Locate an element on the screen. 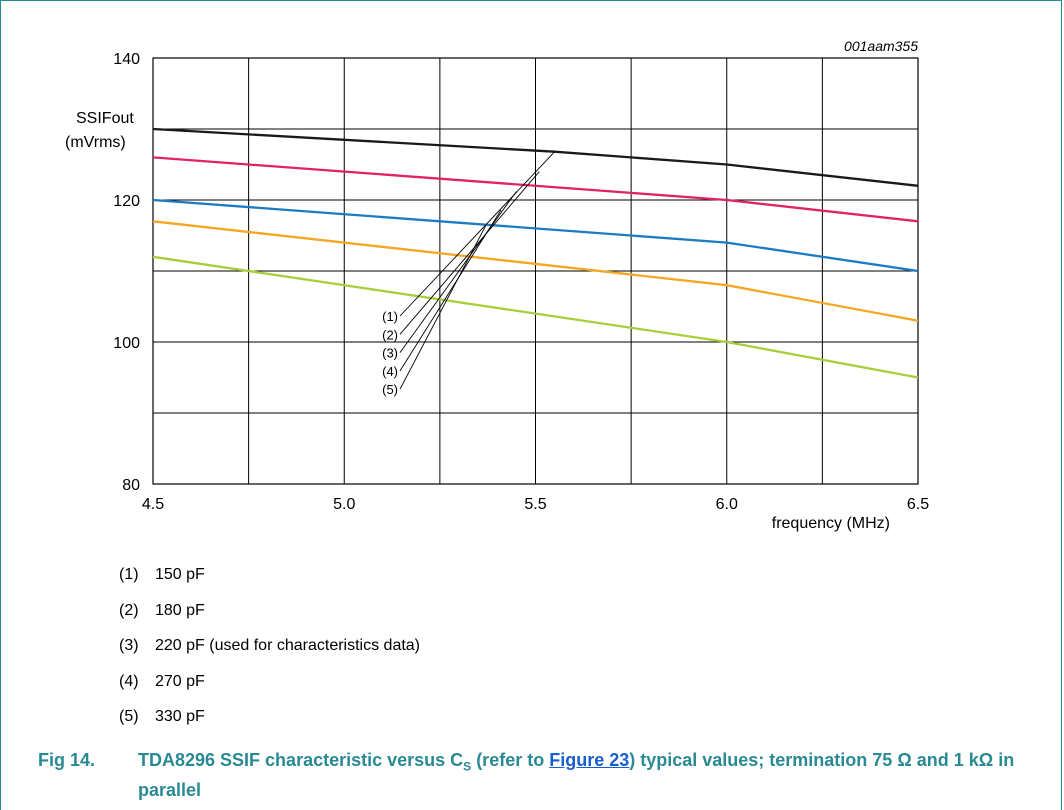 This screenshot has height=810, width=1064. figure-number: Fig 14. is located at coordinates (67, 760).